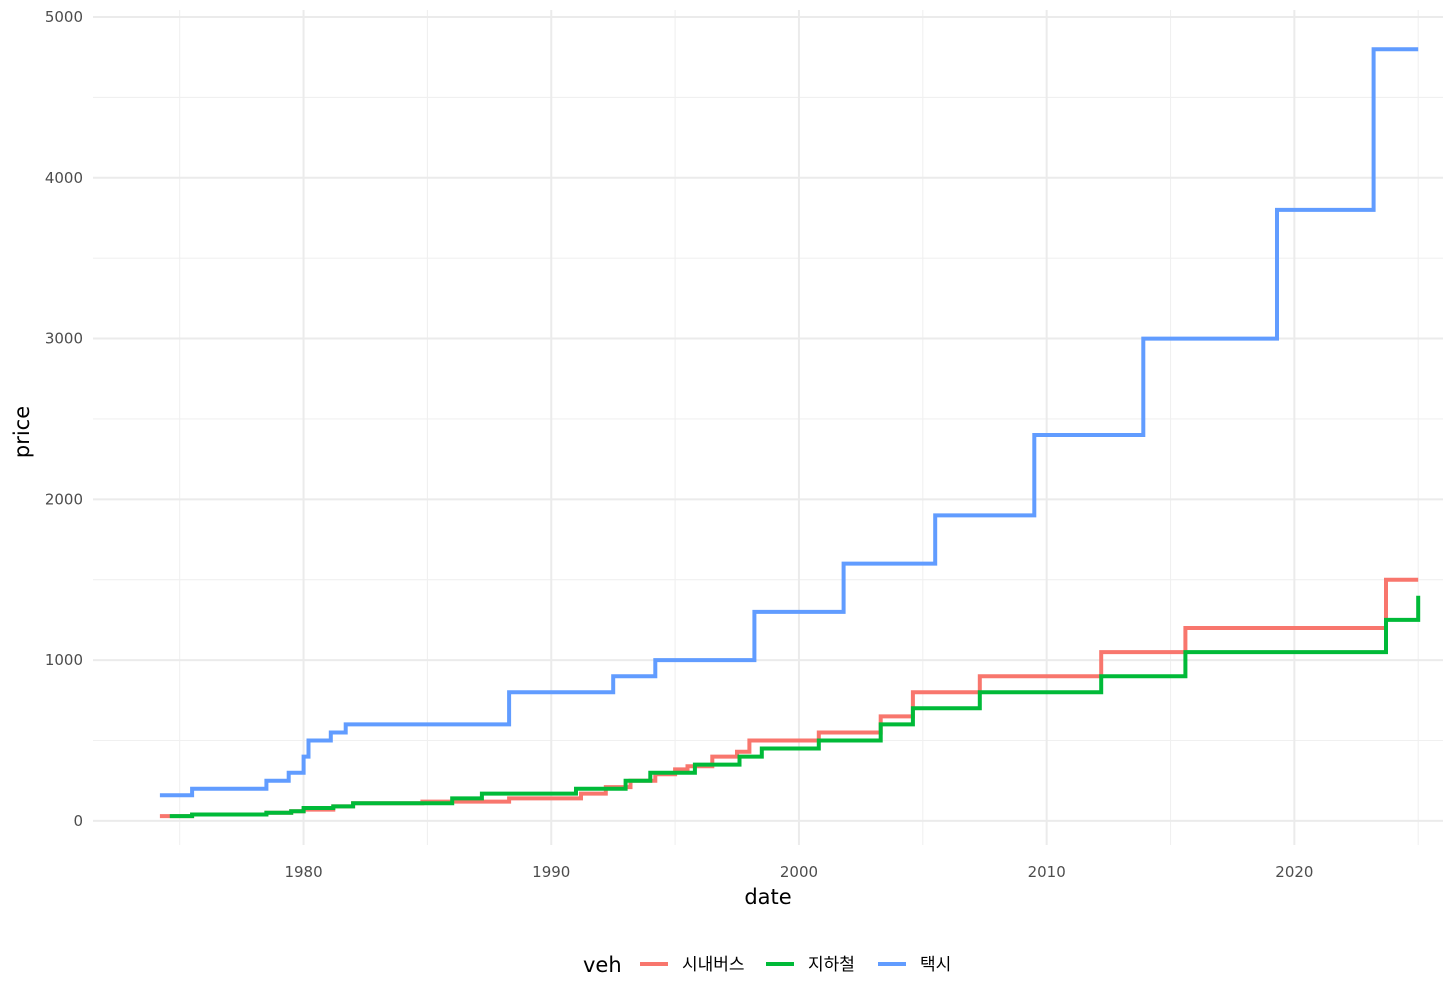 This screenshot has height=1007, width=1456. I want to click on y-tick-label: 4000, so click(64, 178).